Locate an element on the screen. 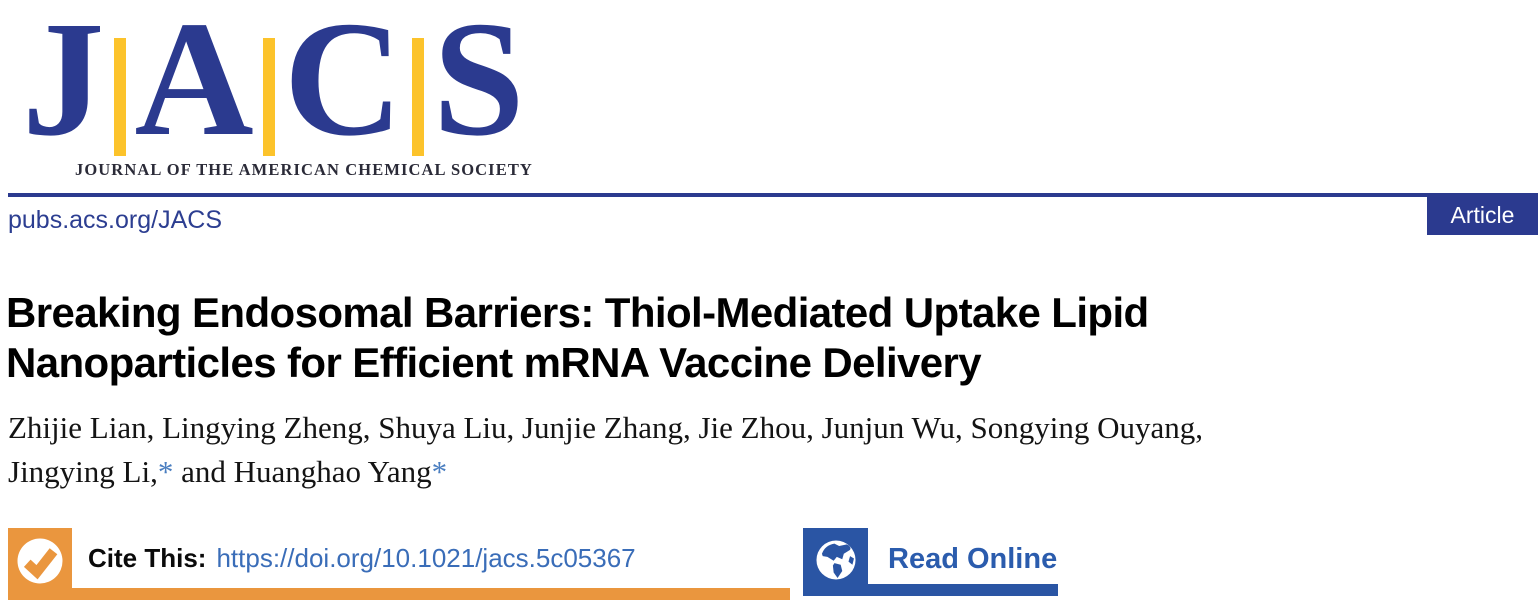  read-online-link: Read Online is located at coordinates (973, 559).